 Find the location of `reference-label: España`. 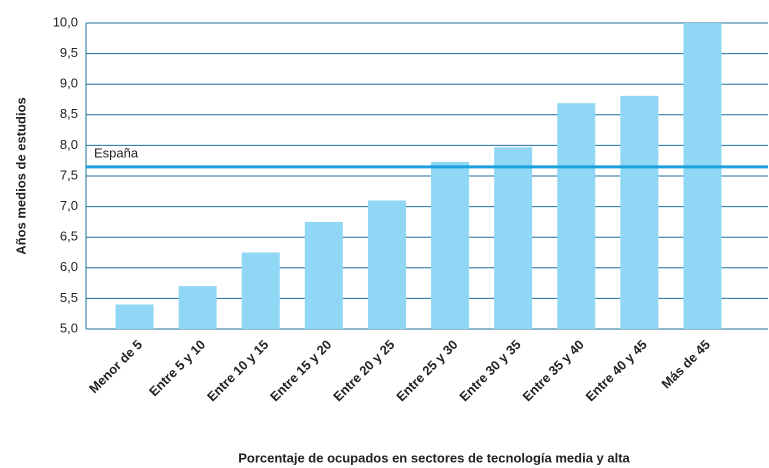

reference-label: España is located at coordinates (116, 152).